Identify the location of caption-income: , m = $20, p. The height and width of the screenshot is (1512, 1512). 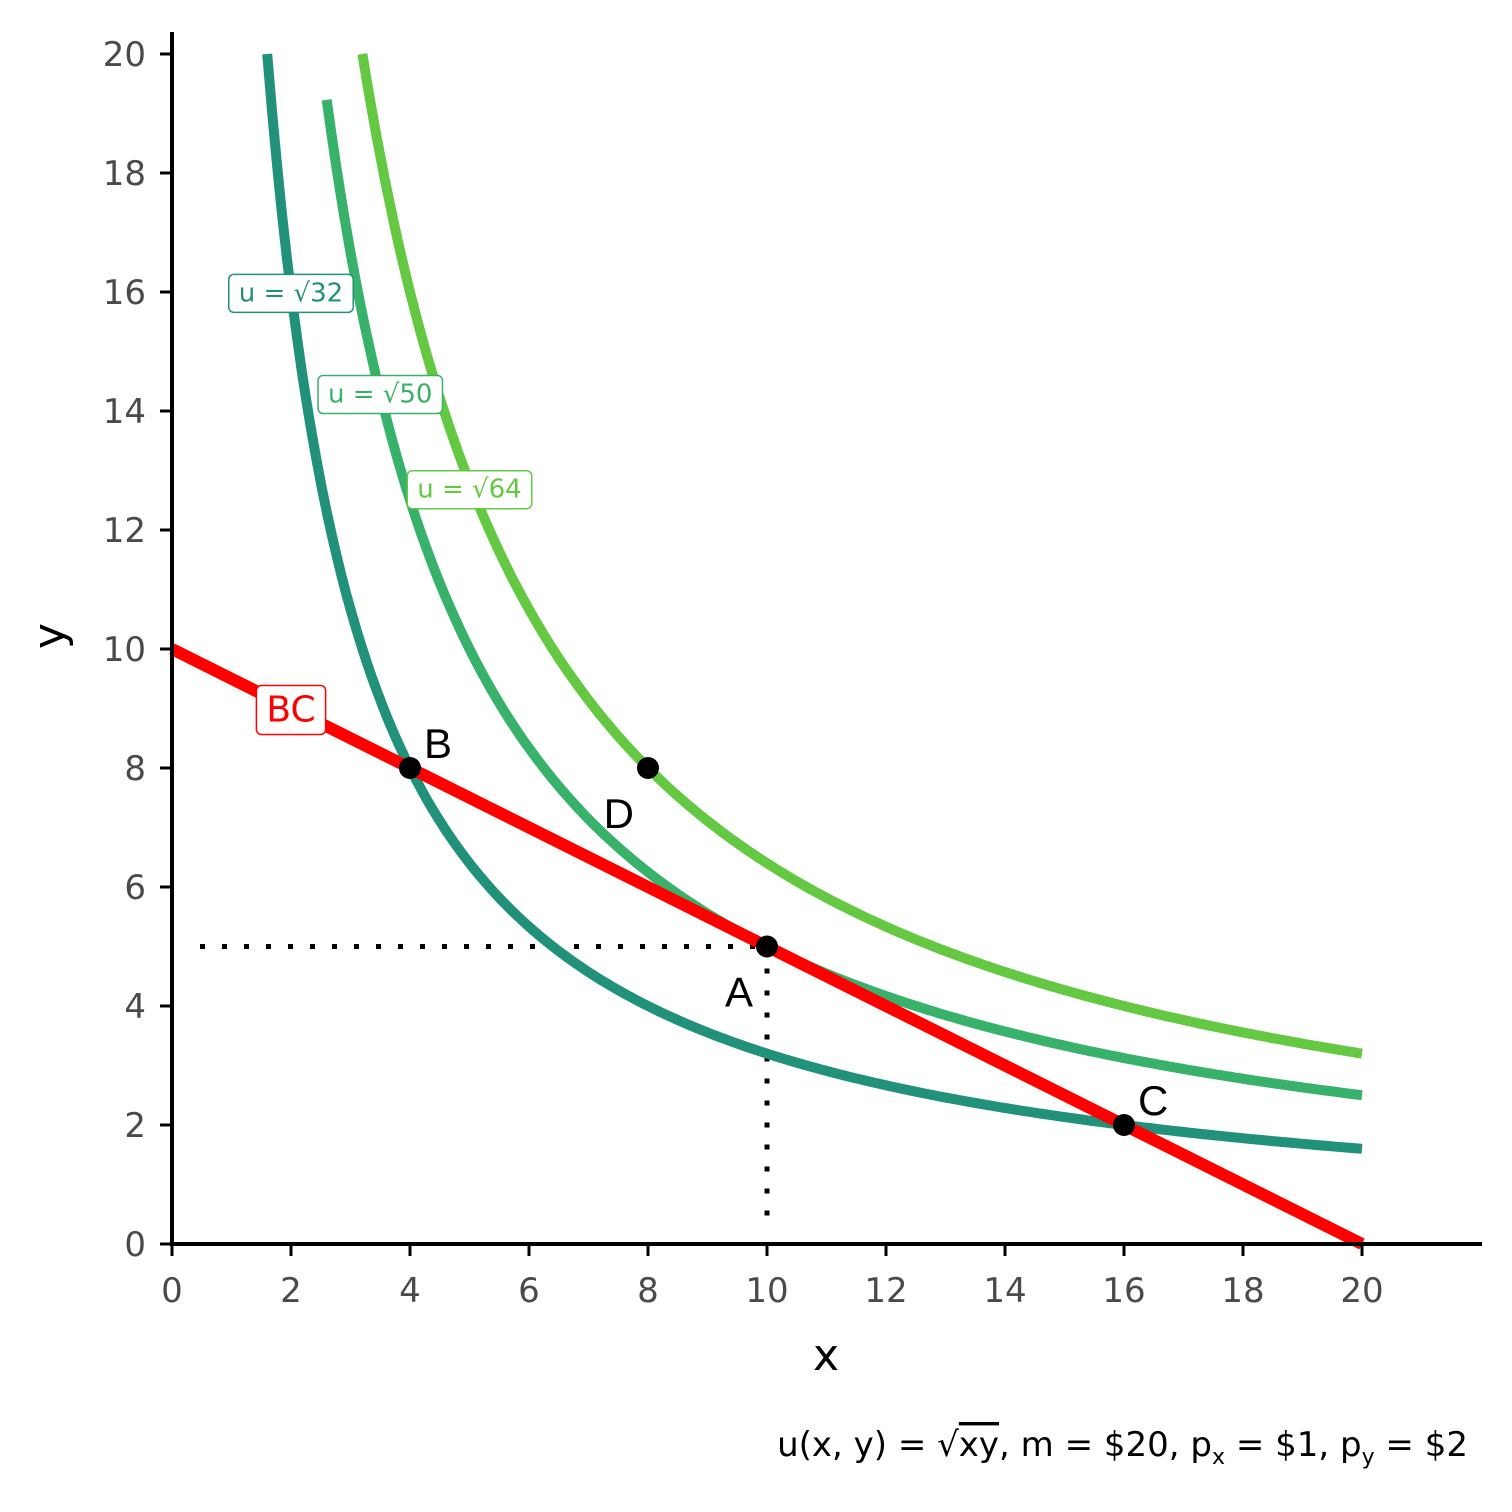
(1105, 1445).